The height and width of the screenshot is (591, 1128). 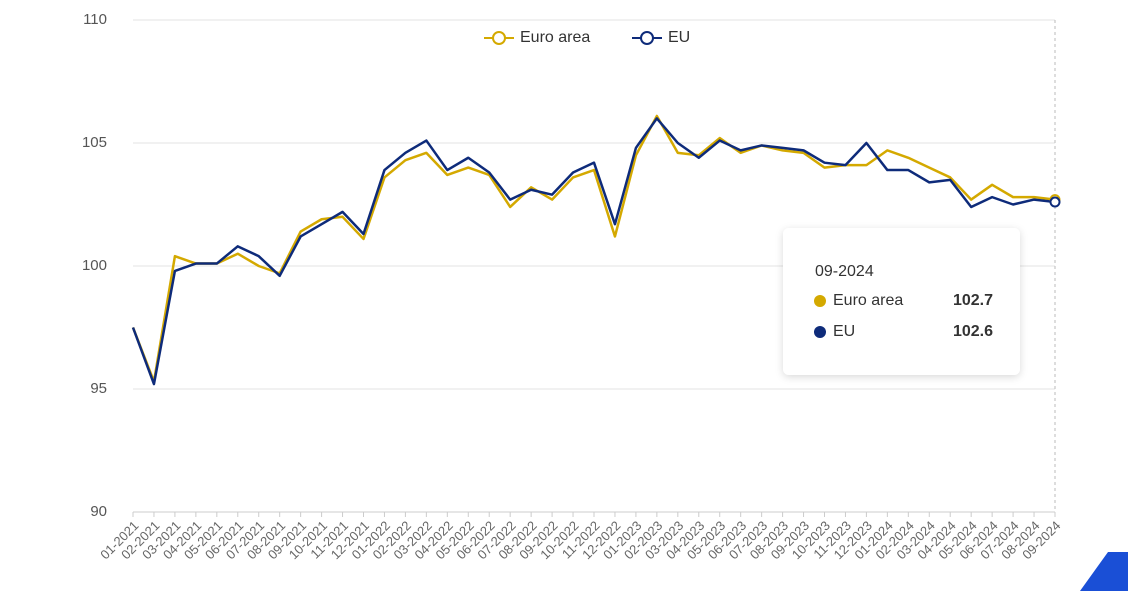 What do you see at coordinates (973, 331) in the screenshot?
I see `tooltip-value: 102.6` at bounding box center [973, 331].